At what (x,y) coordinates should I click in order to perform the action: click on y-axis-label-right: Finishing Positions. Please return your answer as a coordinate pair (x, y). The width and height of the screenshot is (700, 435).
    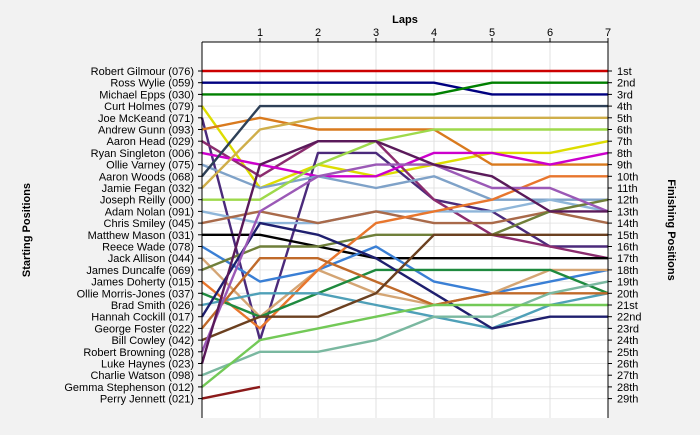
    Looking at the image, I should click on (671, 229).